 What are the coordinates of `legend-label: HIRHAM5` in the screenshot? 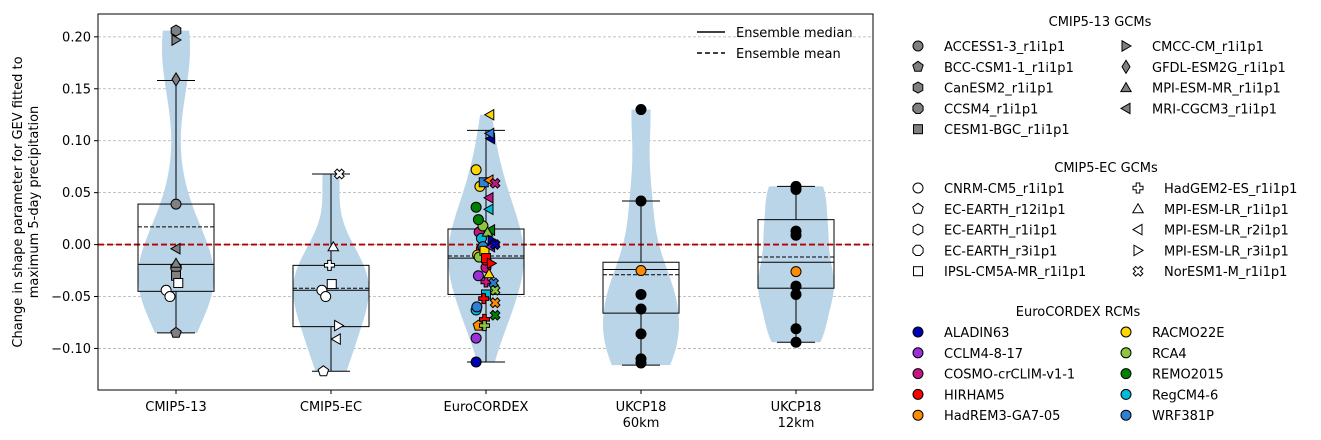 It's located at (974, 395).